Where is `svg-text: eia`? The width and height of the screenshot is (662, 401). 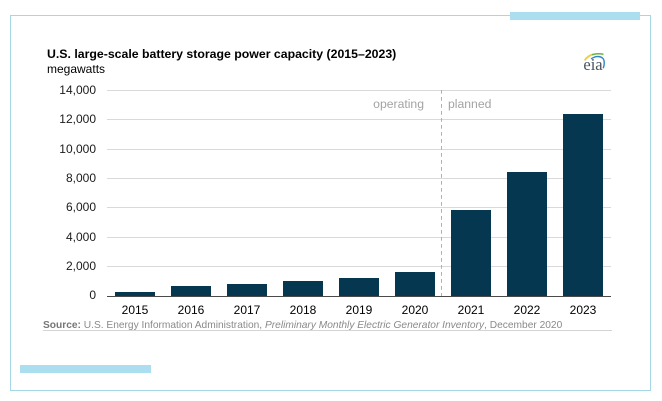
svg-text: eia is located at coordinates (593, 64).